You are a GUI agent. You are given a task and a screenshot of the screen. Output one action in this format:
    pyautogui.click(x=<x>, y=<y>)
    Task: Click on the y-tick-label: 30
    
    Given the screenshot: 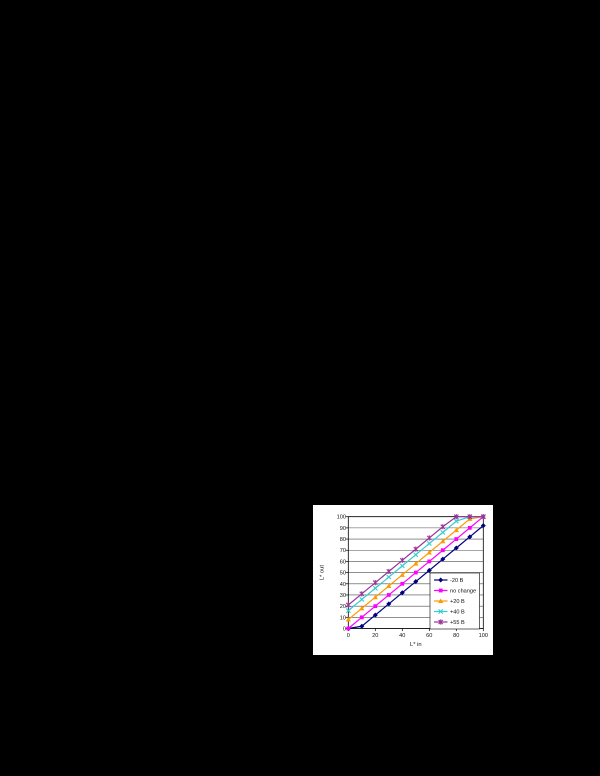 What is the action you would take?
    pyautogui.click(x=343, y=596)
    